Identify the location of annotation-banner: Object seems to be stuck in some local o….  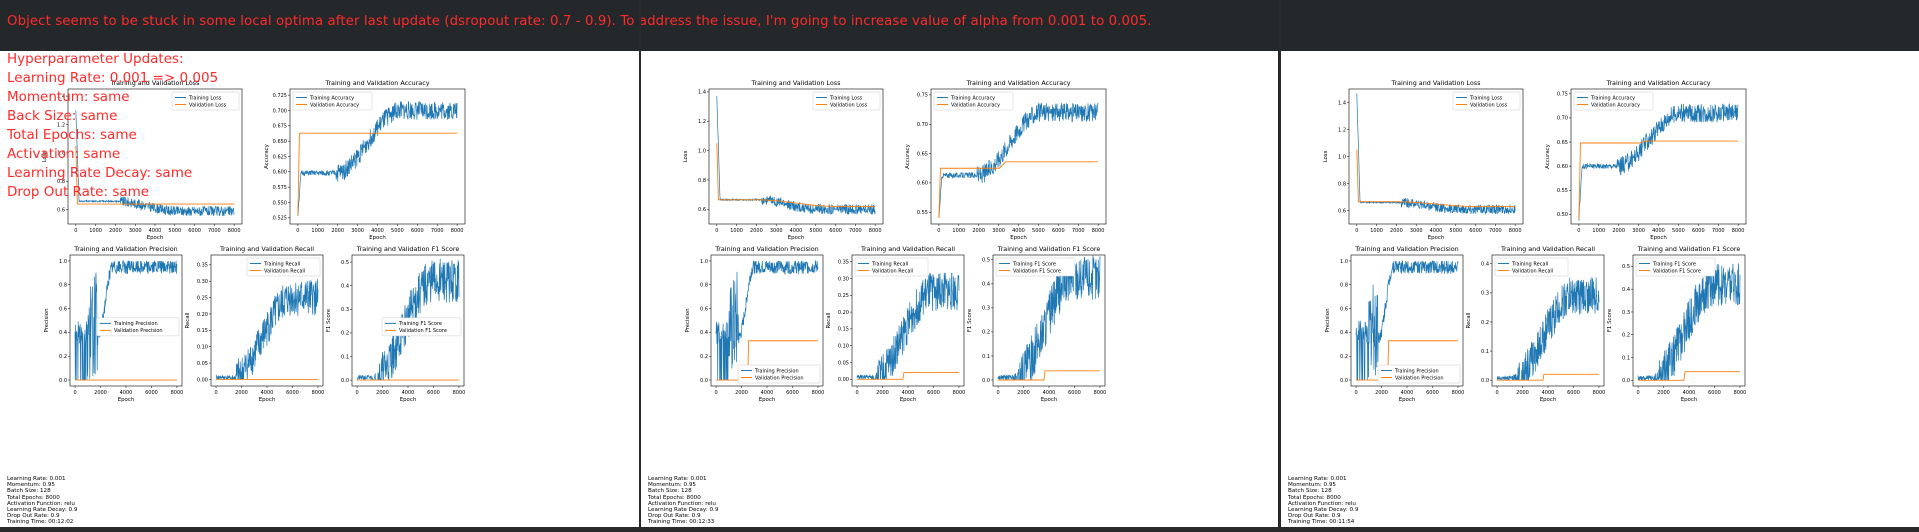
(579, 21).